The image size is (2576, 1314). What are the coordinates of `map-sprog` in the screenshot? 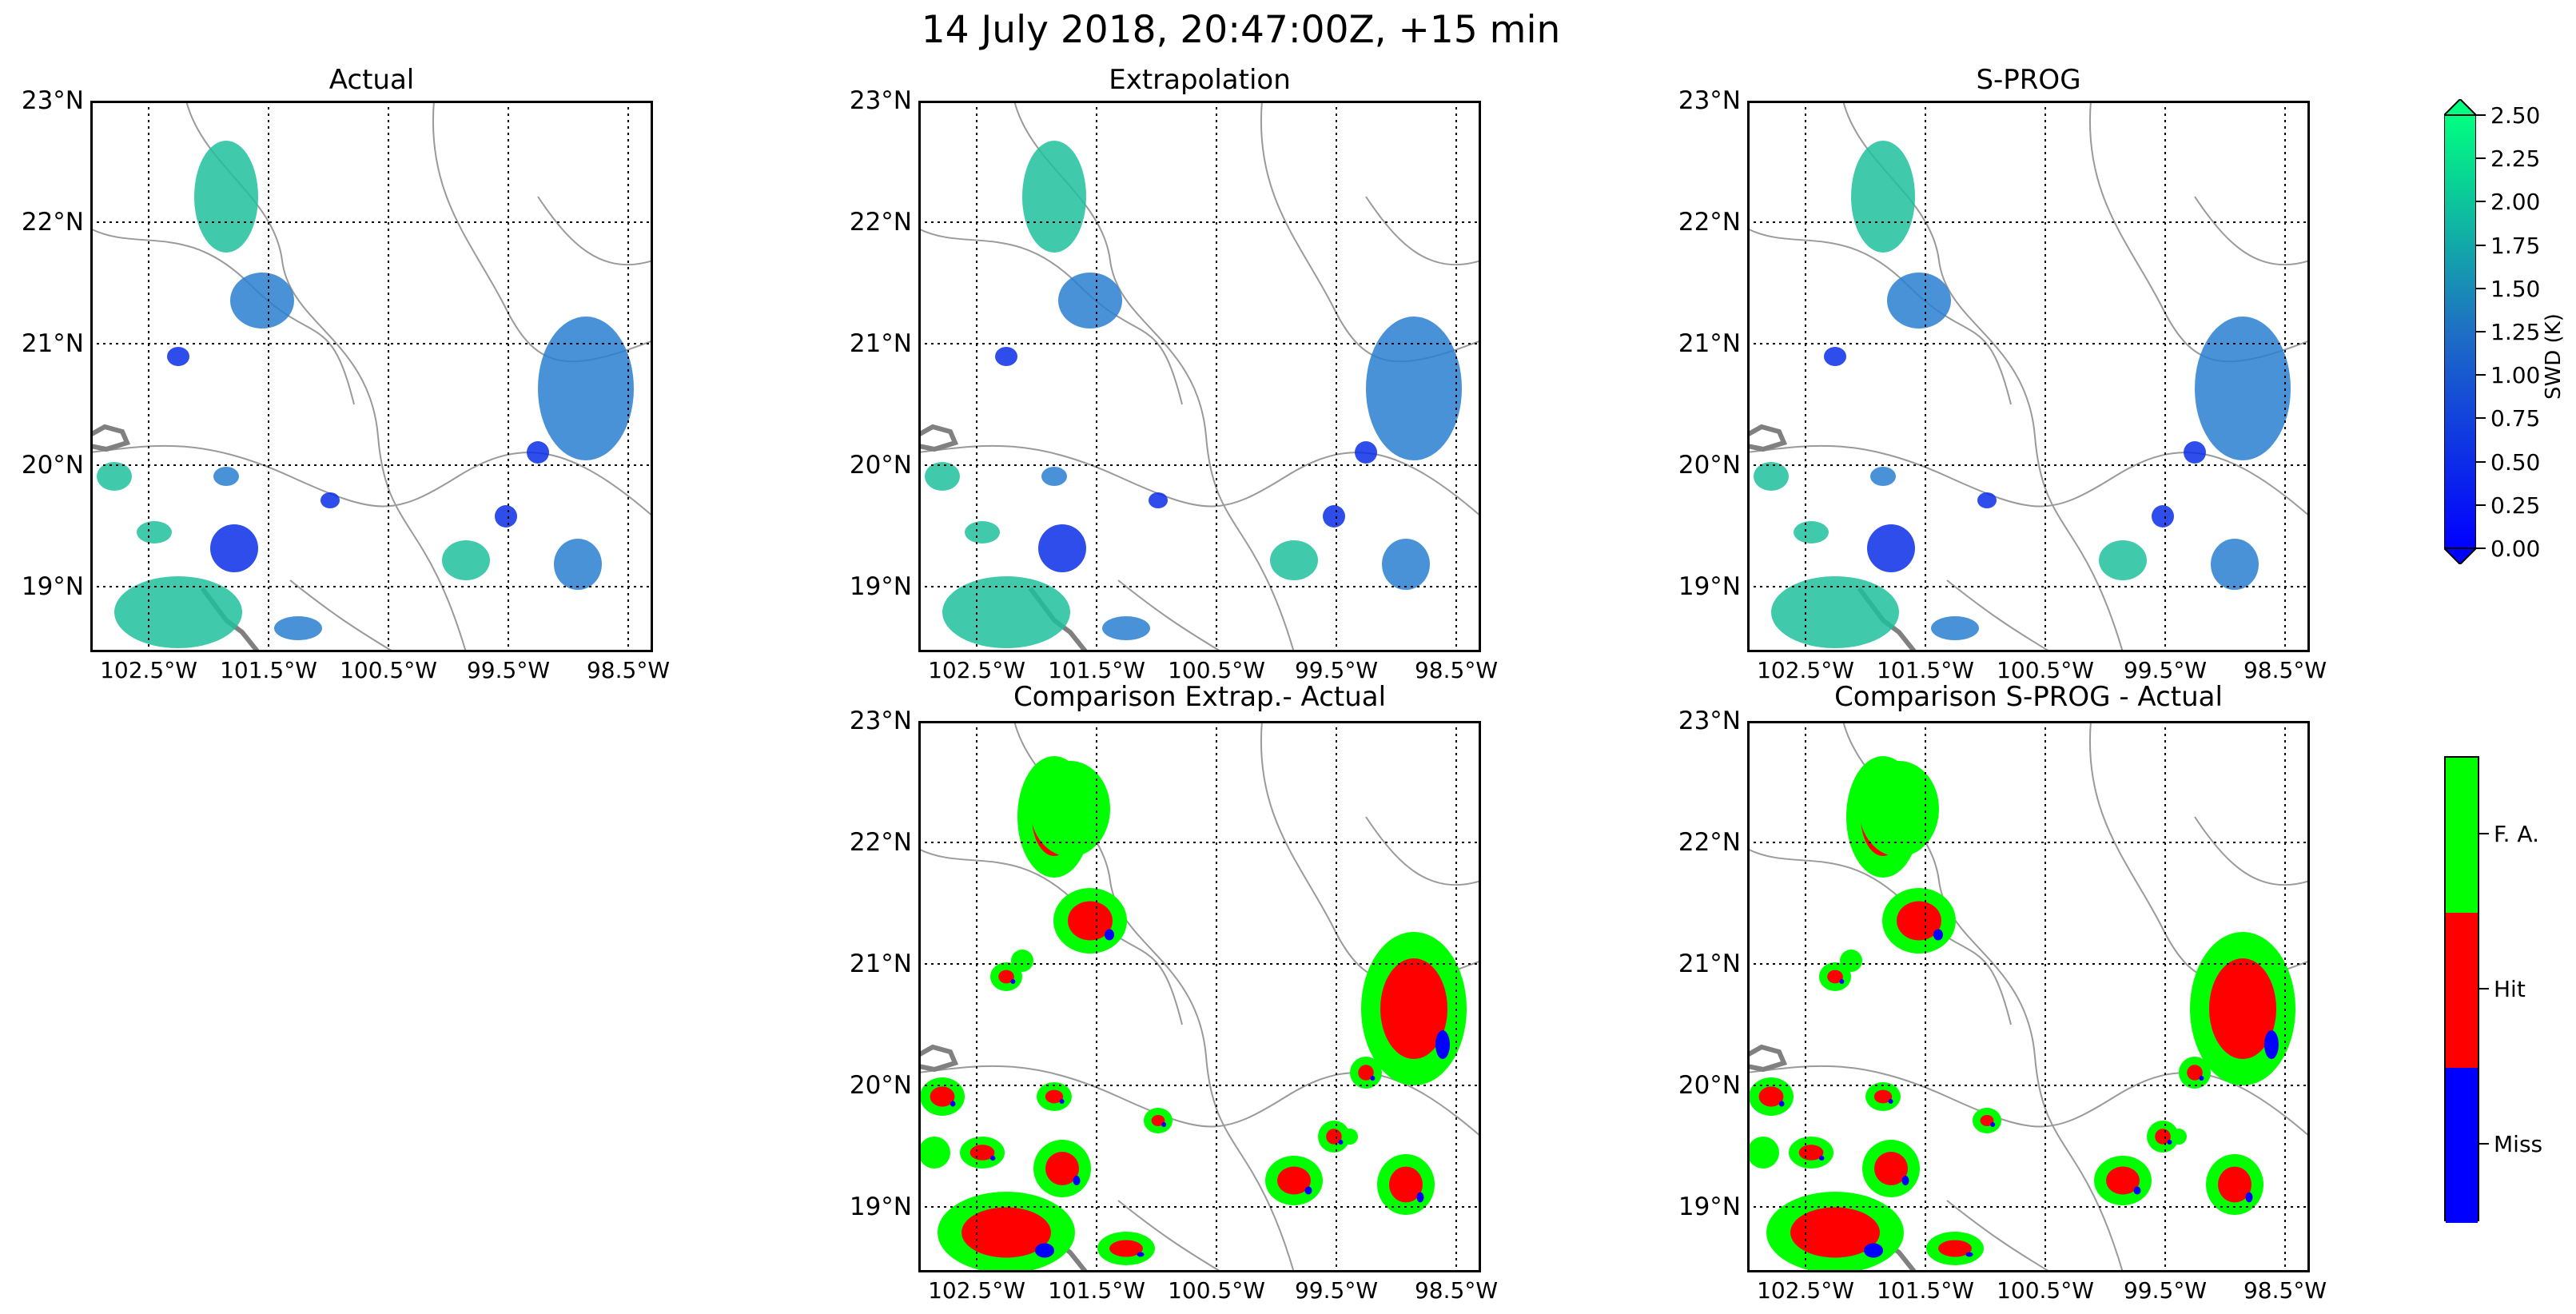 It's located at (2028, 376).